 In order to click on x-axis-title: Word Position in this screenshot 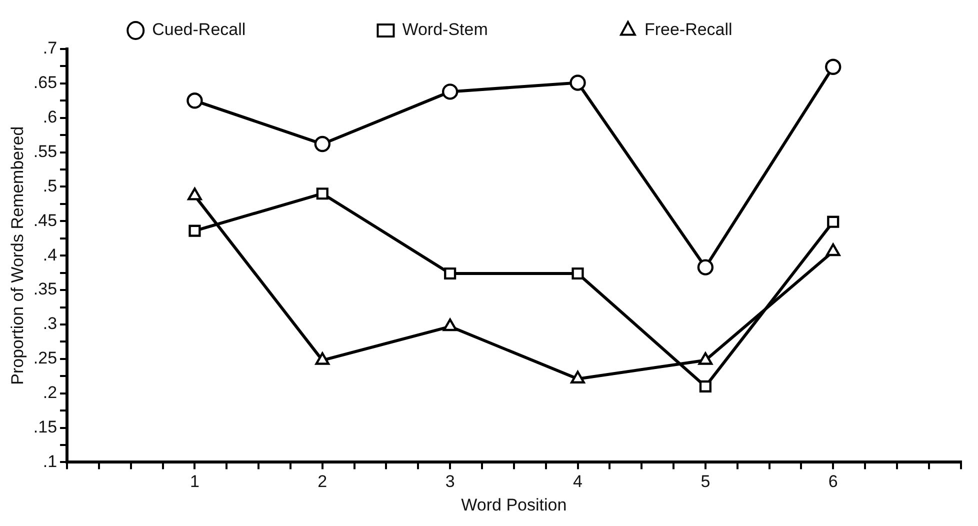, I will do `click(514, 504)`.